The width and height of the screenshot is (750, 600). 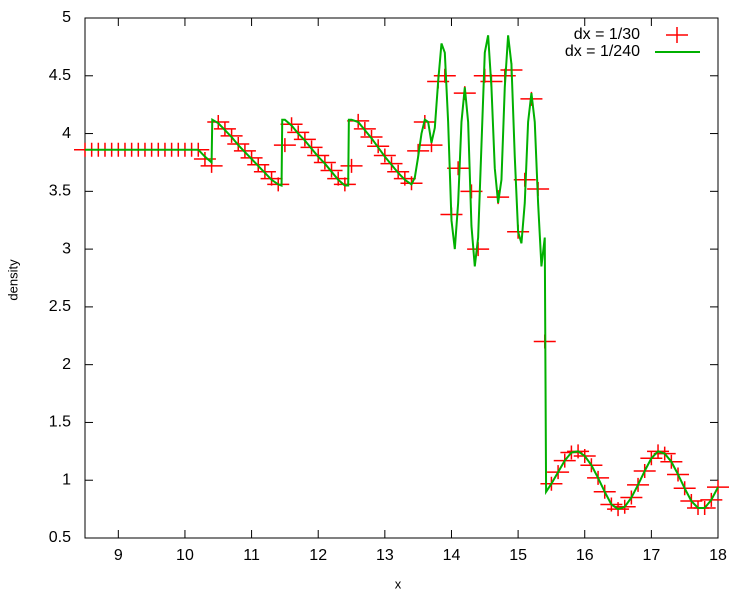 What do you see at coordinates (607, 34) in the screenshot?
I see `legend-label: dx = 1/30` at bounding box center [607, 34].